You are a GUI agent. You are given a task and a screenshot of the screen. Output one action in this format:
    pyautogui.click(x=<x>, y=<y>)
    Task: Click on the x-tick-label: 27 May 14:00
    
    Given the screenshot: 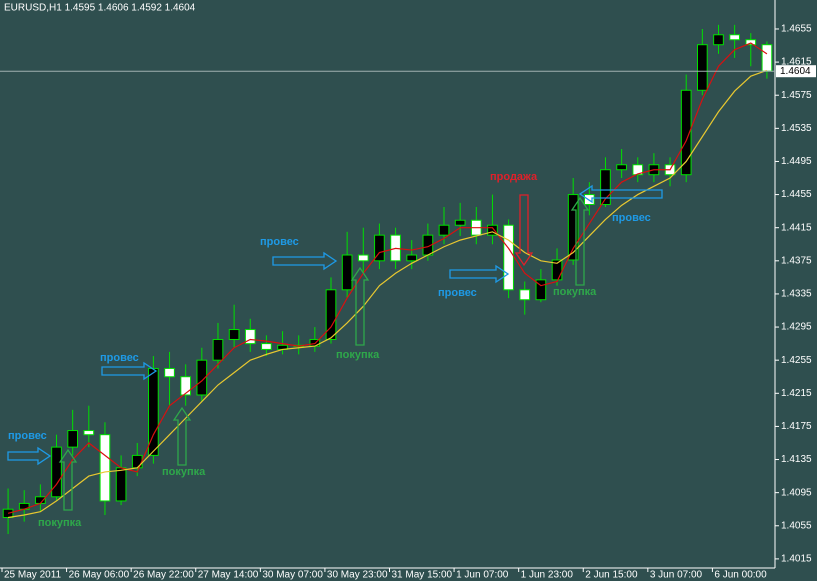 What is the action you would take?
    pyautogui.click(x=228, y=575)
    